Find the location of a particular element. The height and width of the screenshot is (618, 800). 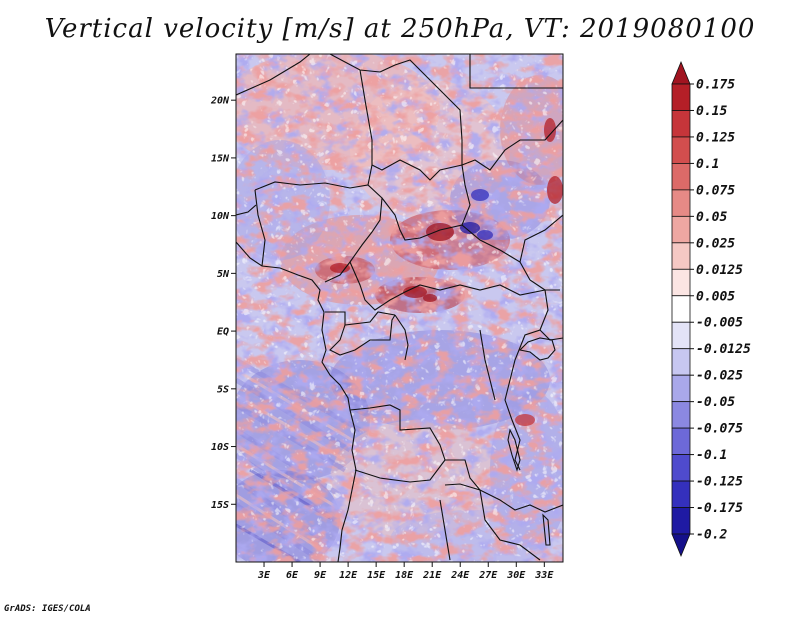

lon-tick-label: 3E is located at coordinates (264, 575).